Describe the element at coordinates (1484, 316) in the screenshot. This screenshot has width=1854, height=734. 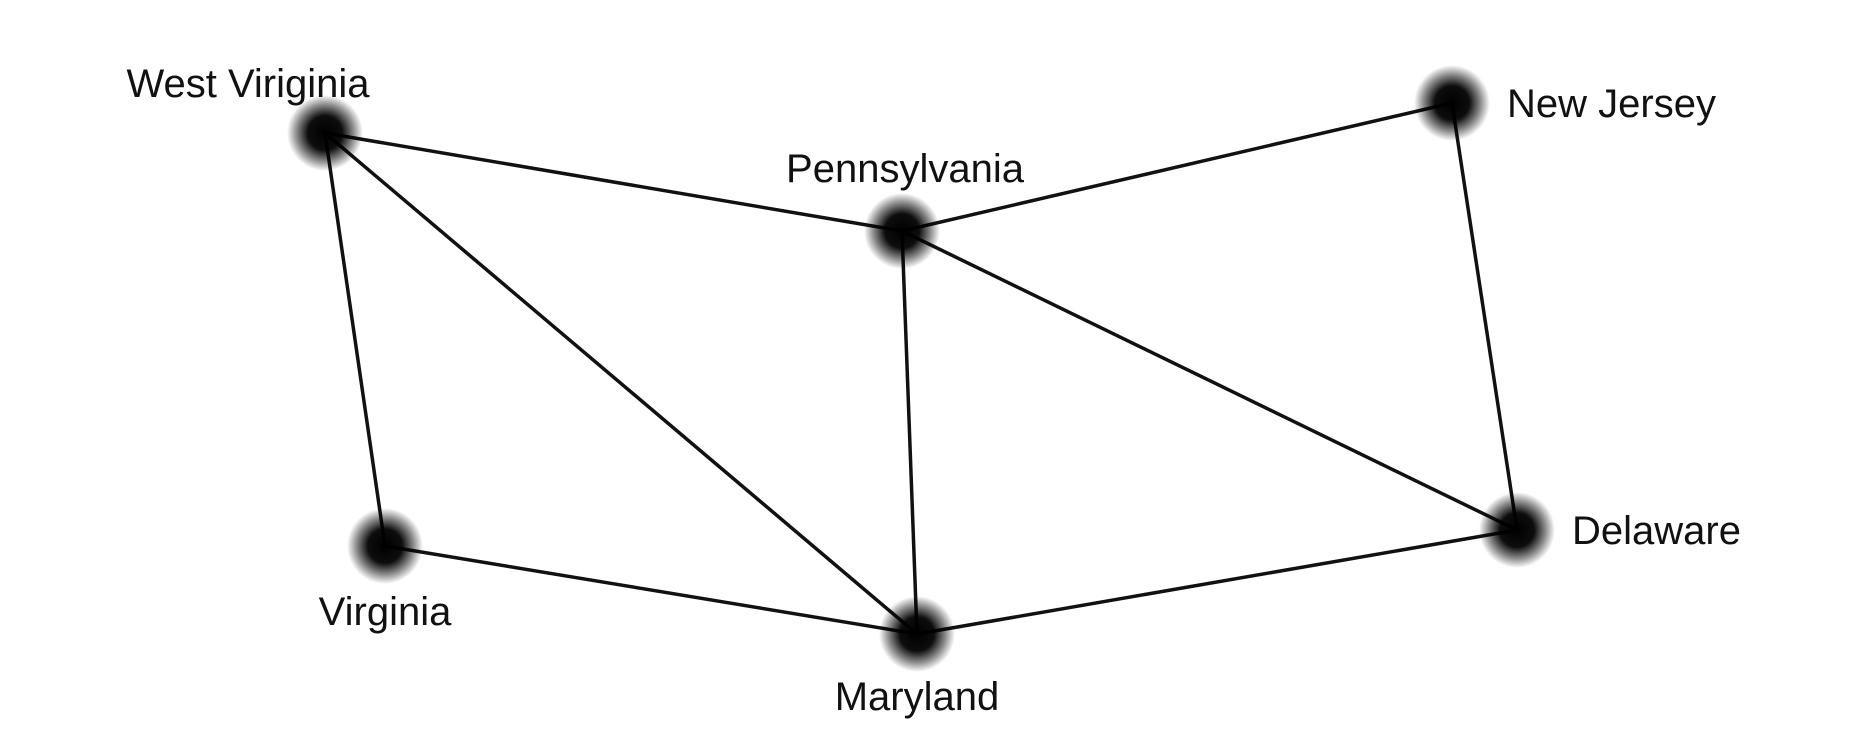
I see `edge-nj-de` at that location.